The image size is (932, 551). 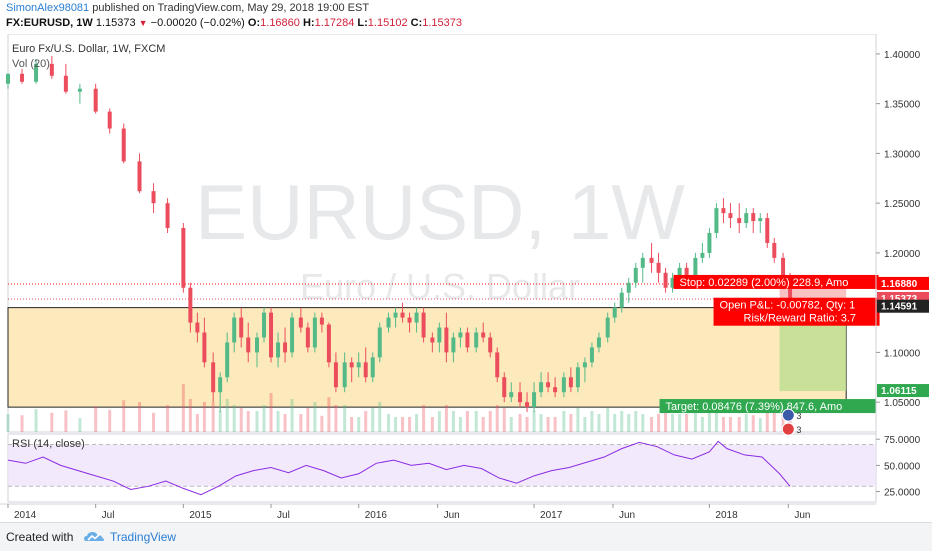 I want to click on rsi-label: RSI (14, close), so click(x=48, y=444).